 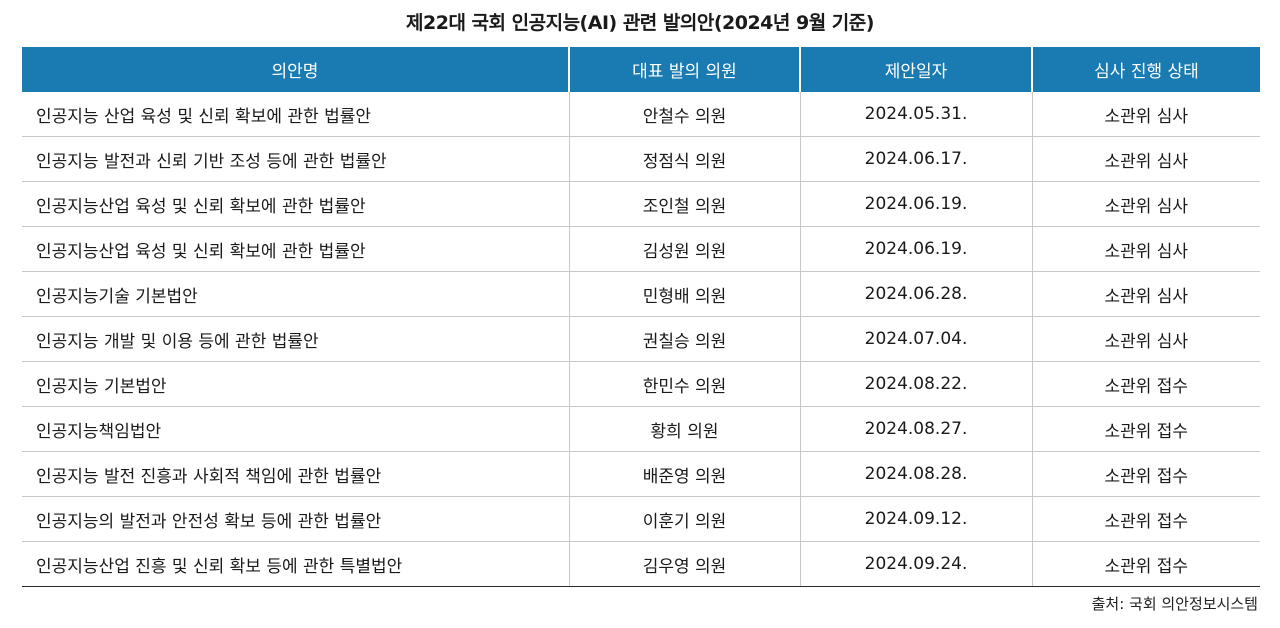 I want to click on header-sponsor: 대표 발의 의원, so click(x=684, y=69).